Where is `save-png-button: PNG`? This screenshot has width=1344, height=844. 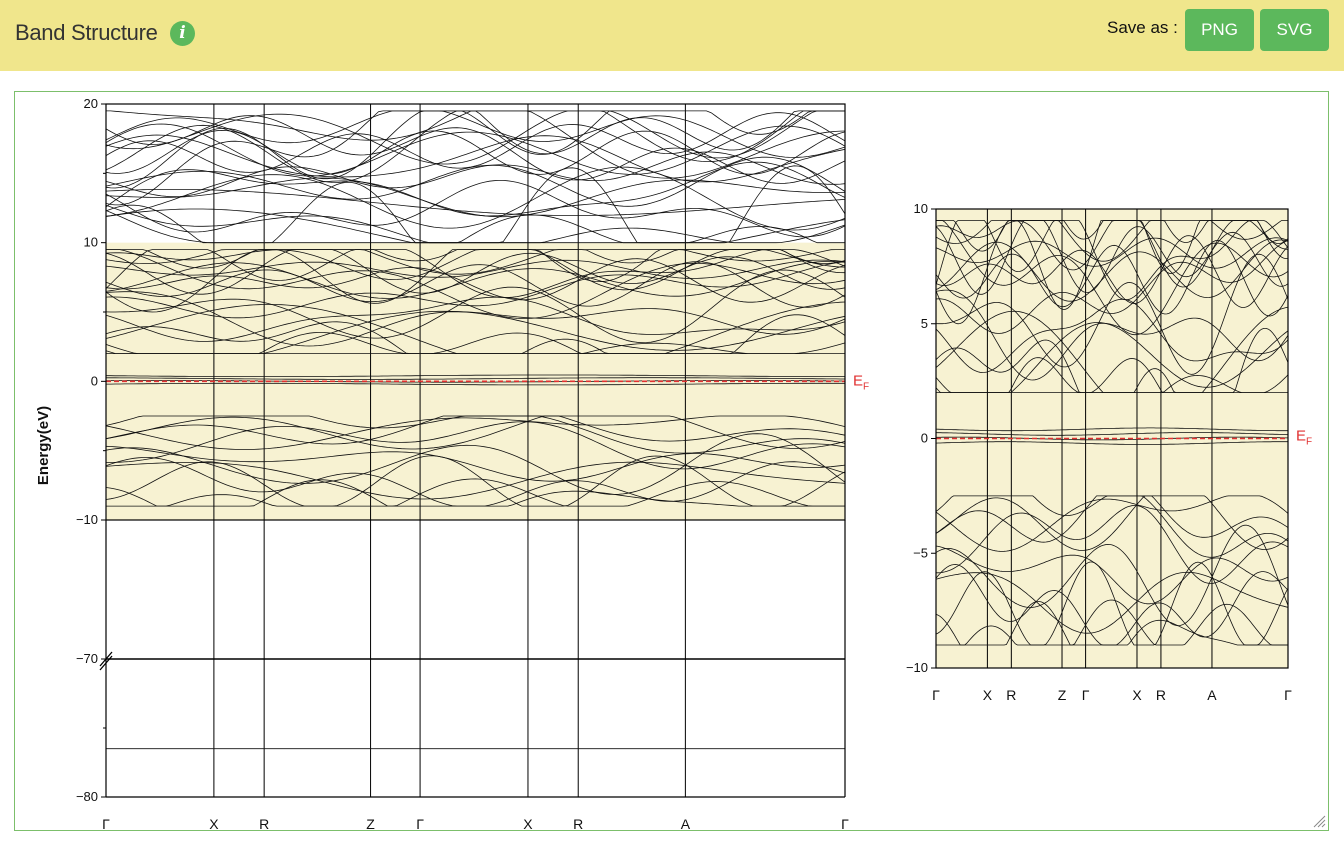 save-png-button: PNG is located at coordinates (1219, 30).